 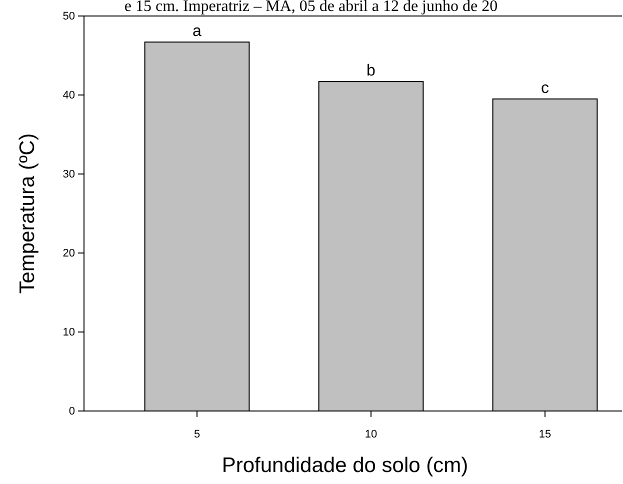 What do you see at coordinates (545, 434) in the screenshot?
I see `x-tick-label: 15` at bounding box center [545, 434].